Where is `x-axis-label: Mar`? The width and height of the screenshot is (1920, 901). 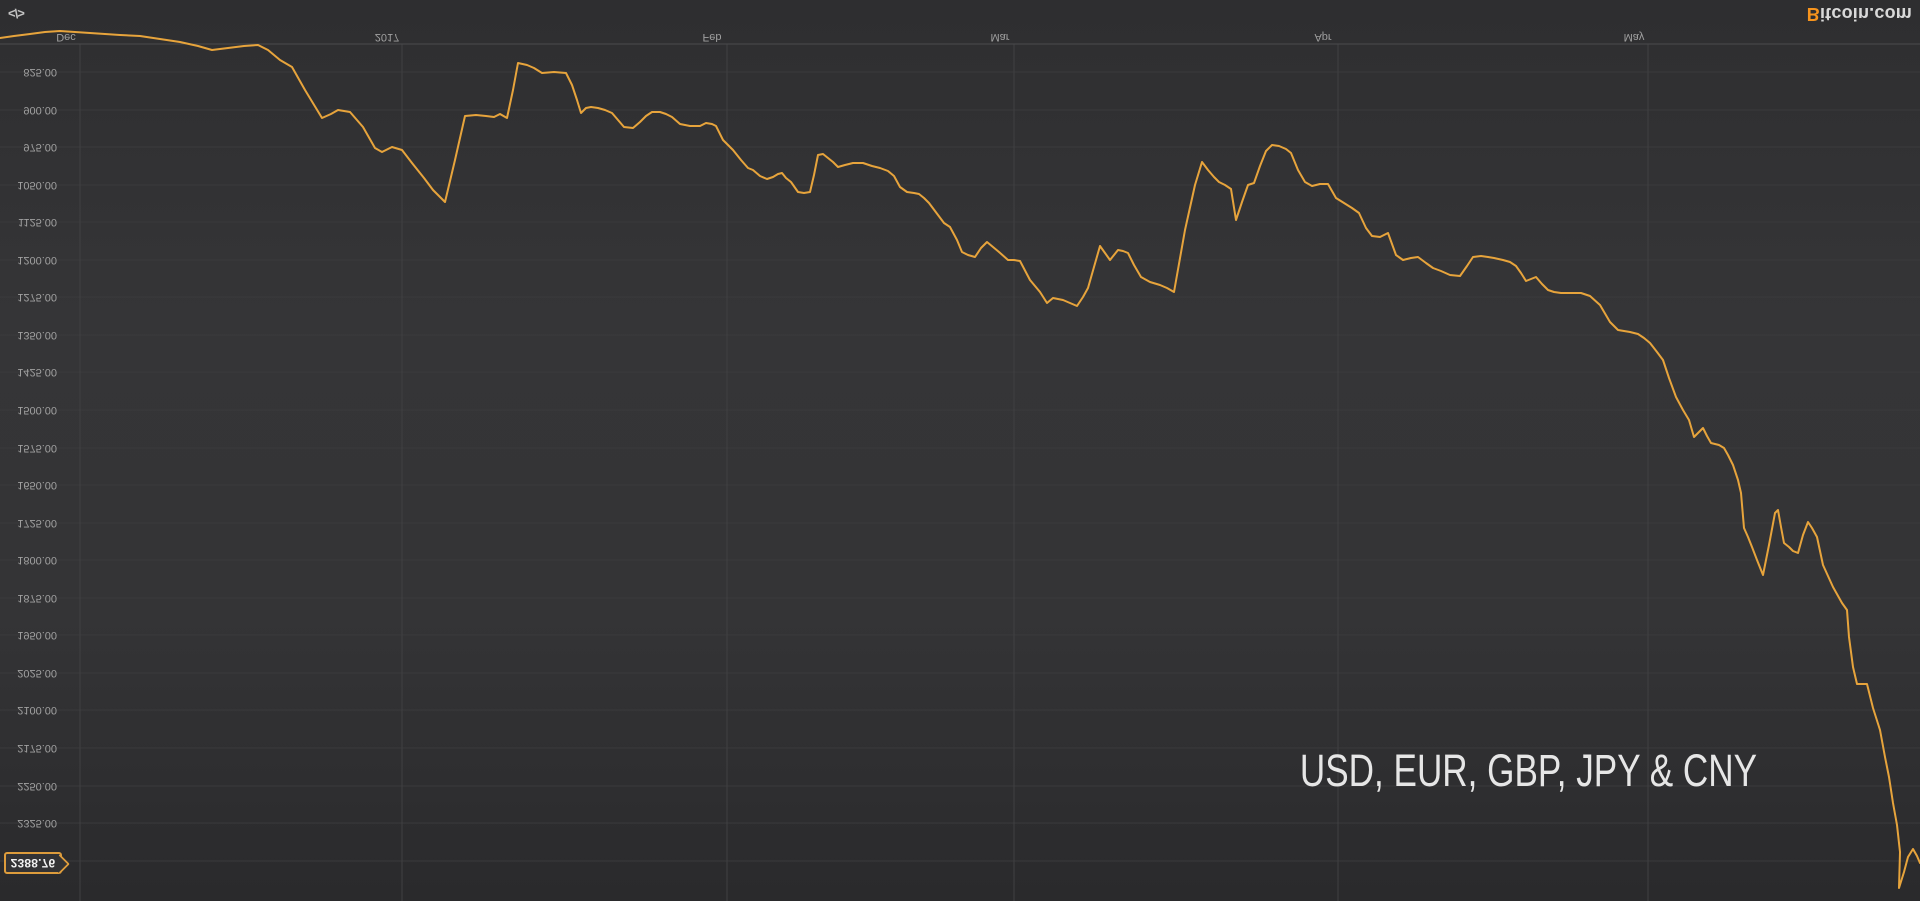 x-axis-label: Mar is located at coordinates (1000, 37).